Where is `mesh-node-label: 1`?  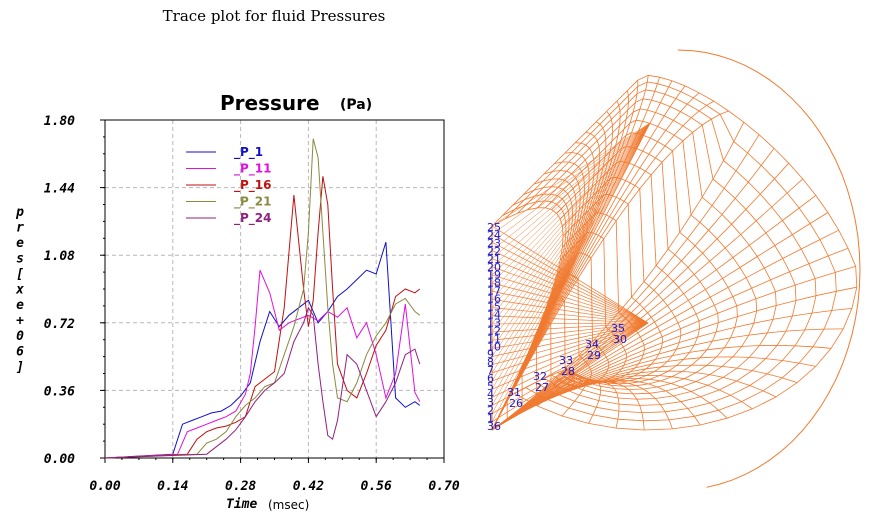 mesh-node-label: 1 is located at coordinates (490, 418).